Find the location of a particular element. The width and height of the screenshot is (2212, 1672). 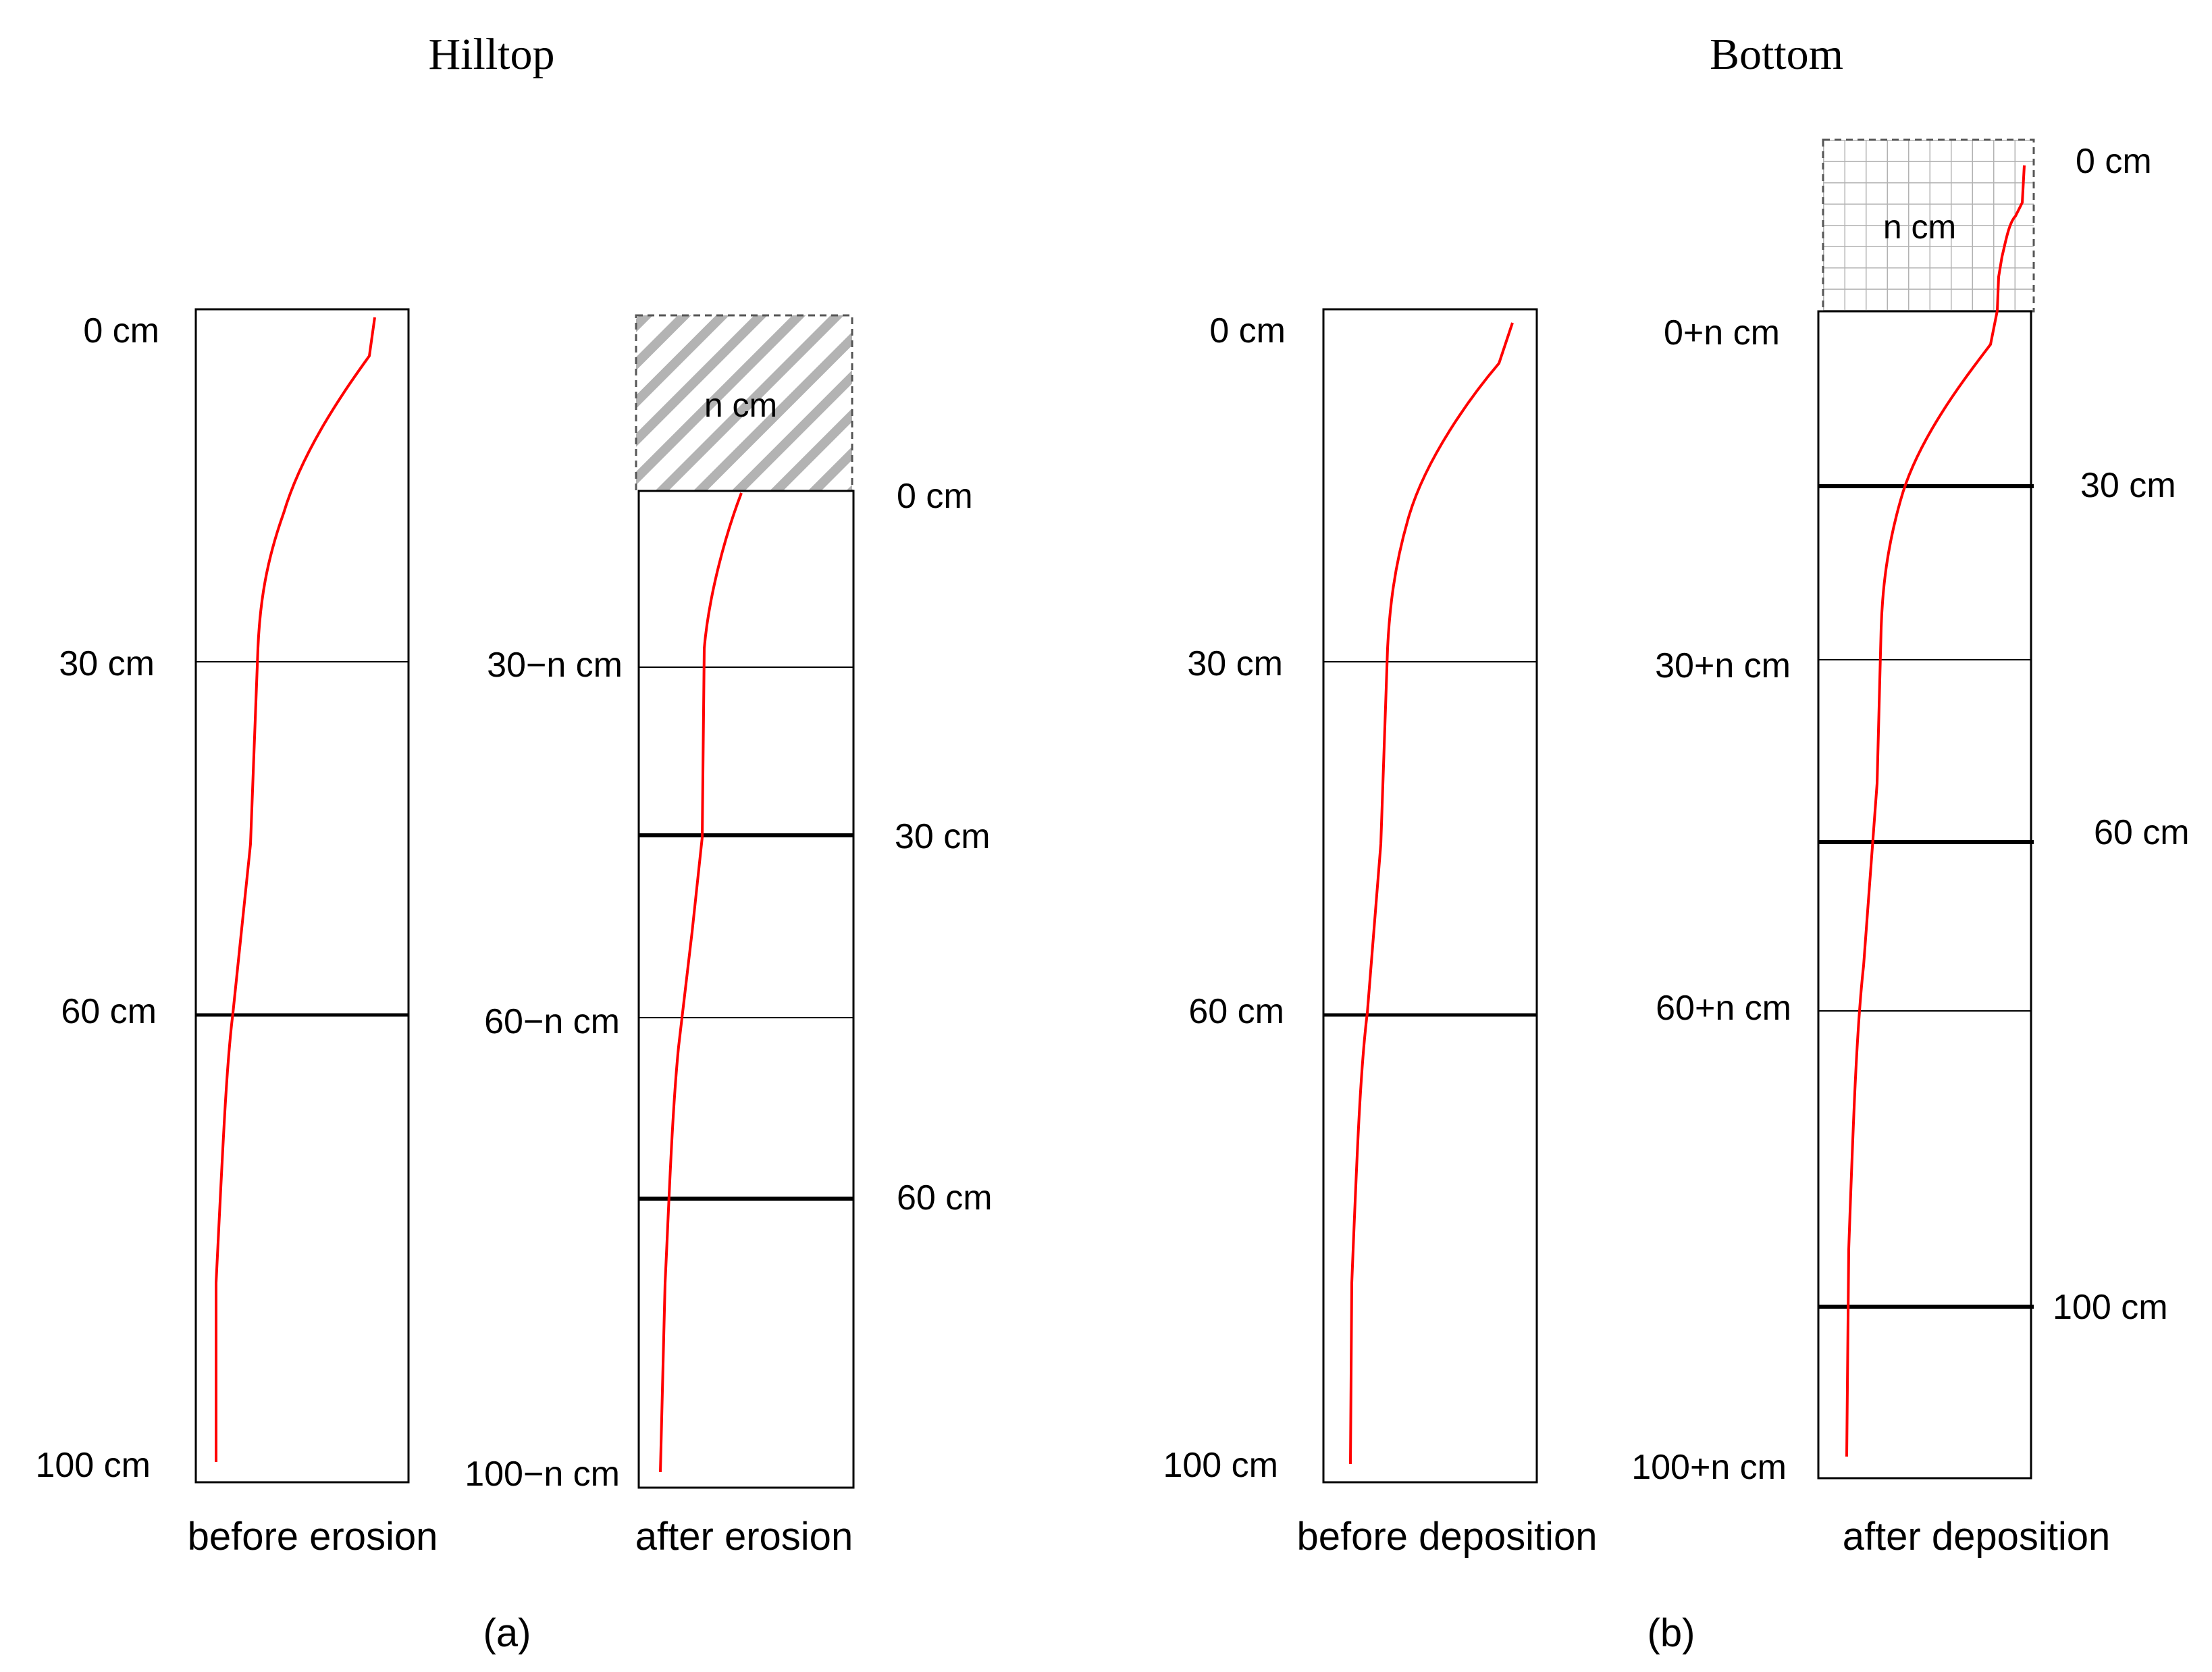

hilltop-after-depth-0: 0 cm is located at coordinates (935, 496).